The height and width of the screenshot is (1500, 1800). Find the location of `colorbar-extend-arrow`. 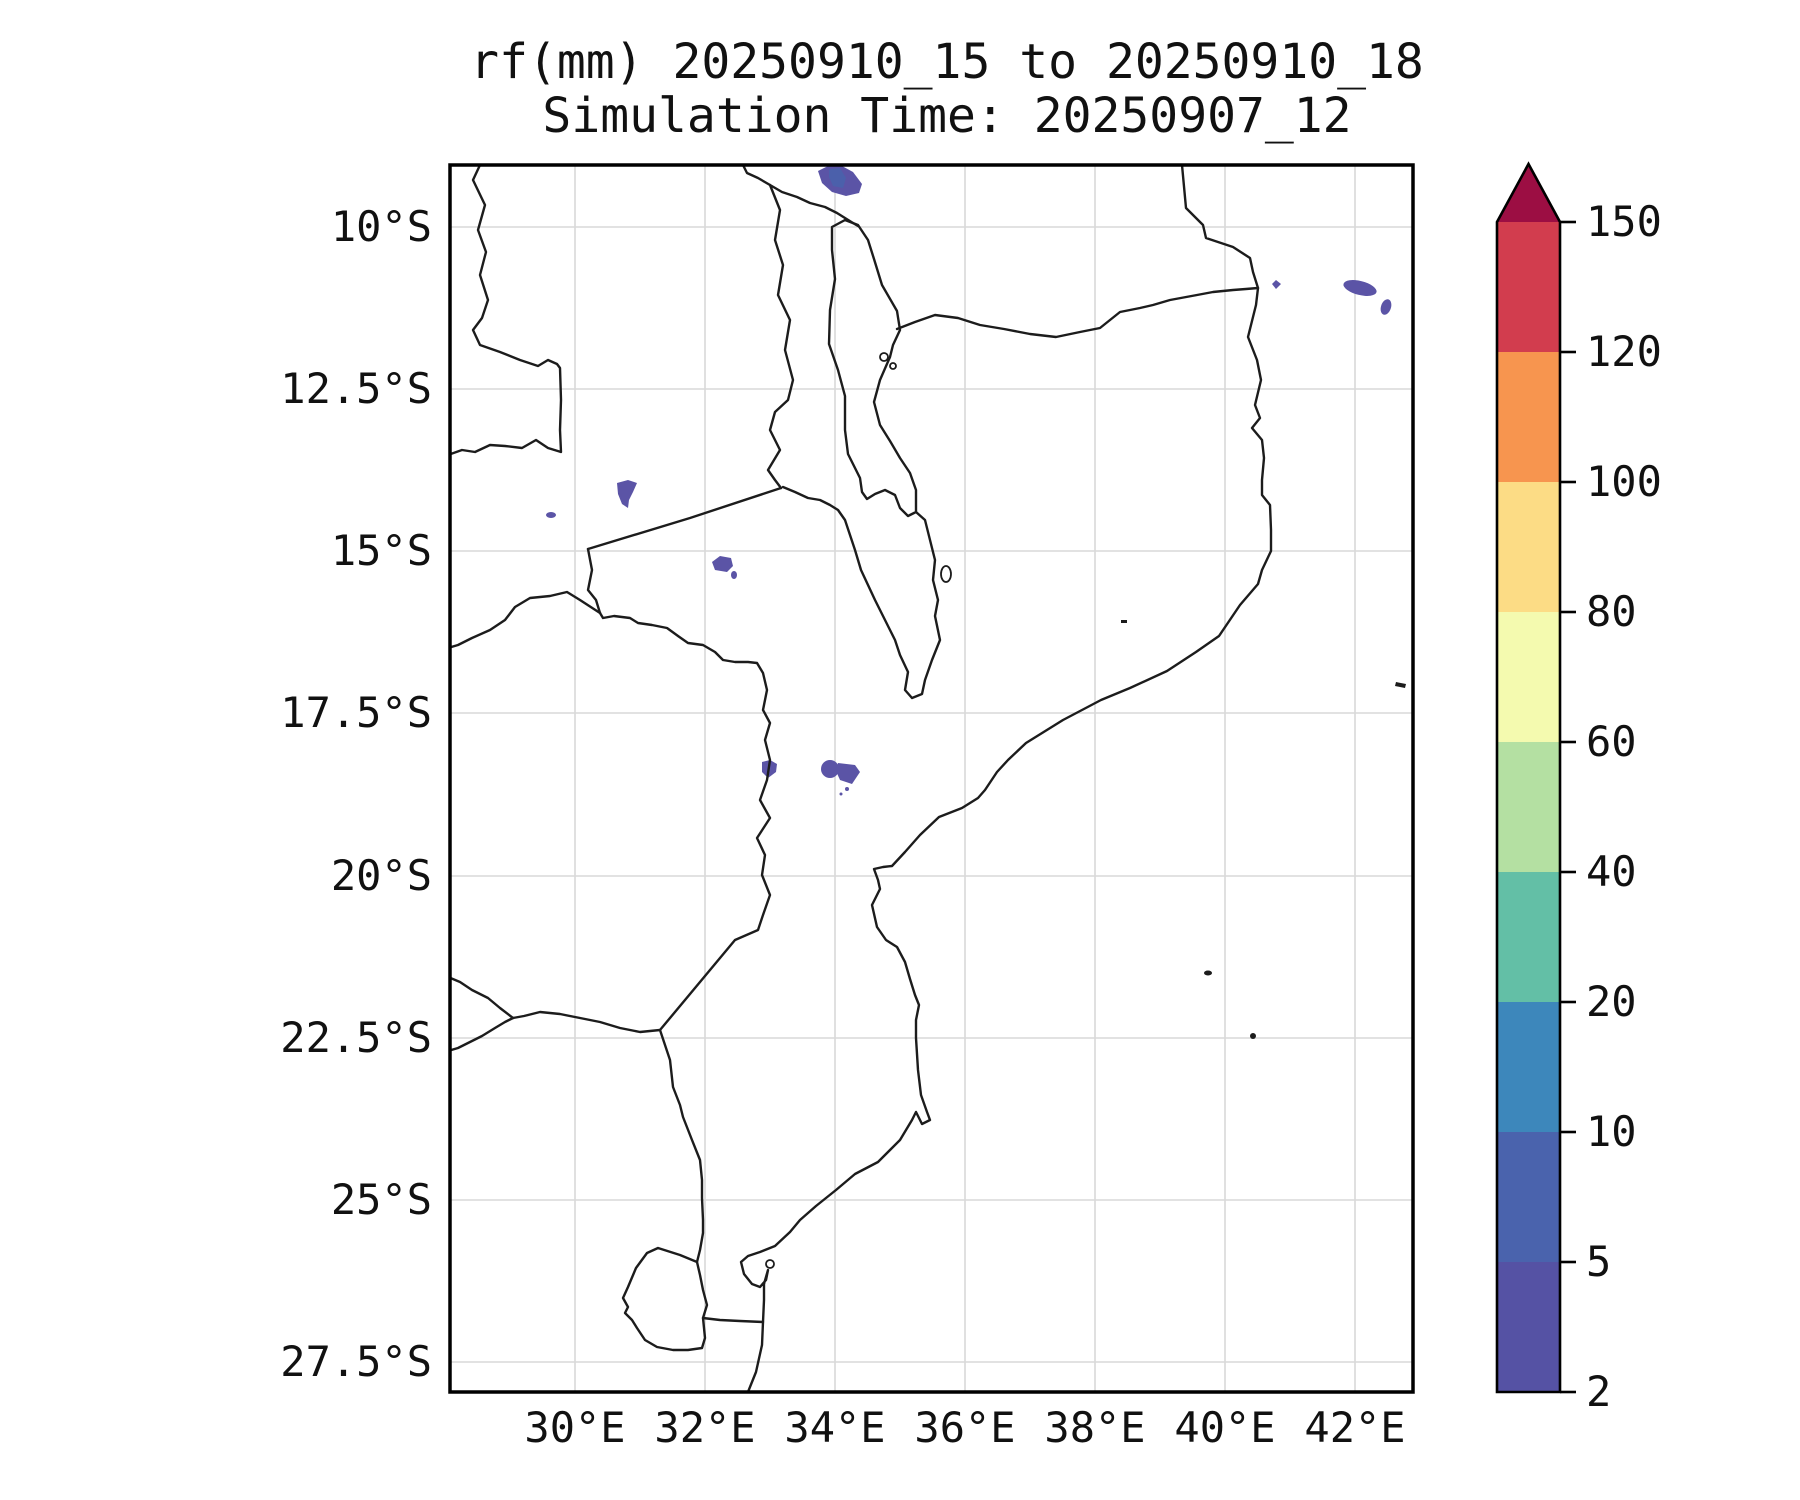

colorbar-extend-arrow is located at coordinates (1528, 193).